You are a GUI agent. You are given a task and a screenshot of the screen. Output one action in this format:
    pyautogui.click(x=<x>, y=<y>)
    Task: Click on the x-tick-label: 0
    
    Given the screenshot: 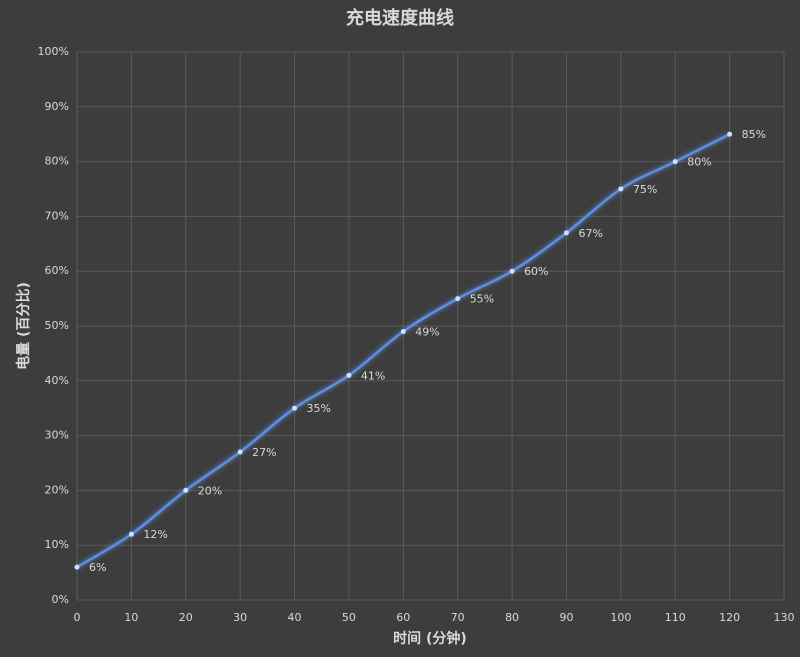 What is the action you would take?
    pyautogui.click(x=77, y=617)
    